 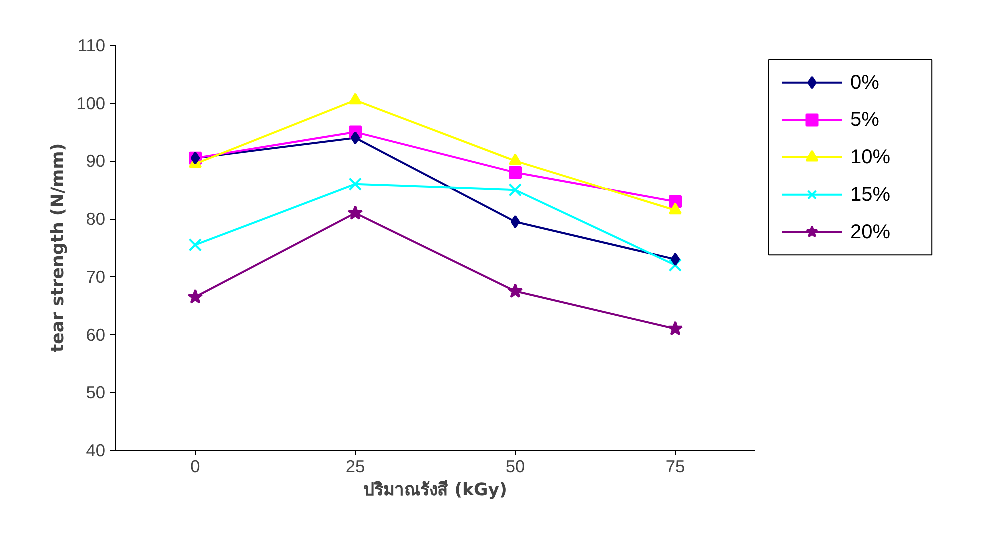 I want to click on legend-label: 20%, so click(x=870, y=232).